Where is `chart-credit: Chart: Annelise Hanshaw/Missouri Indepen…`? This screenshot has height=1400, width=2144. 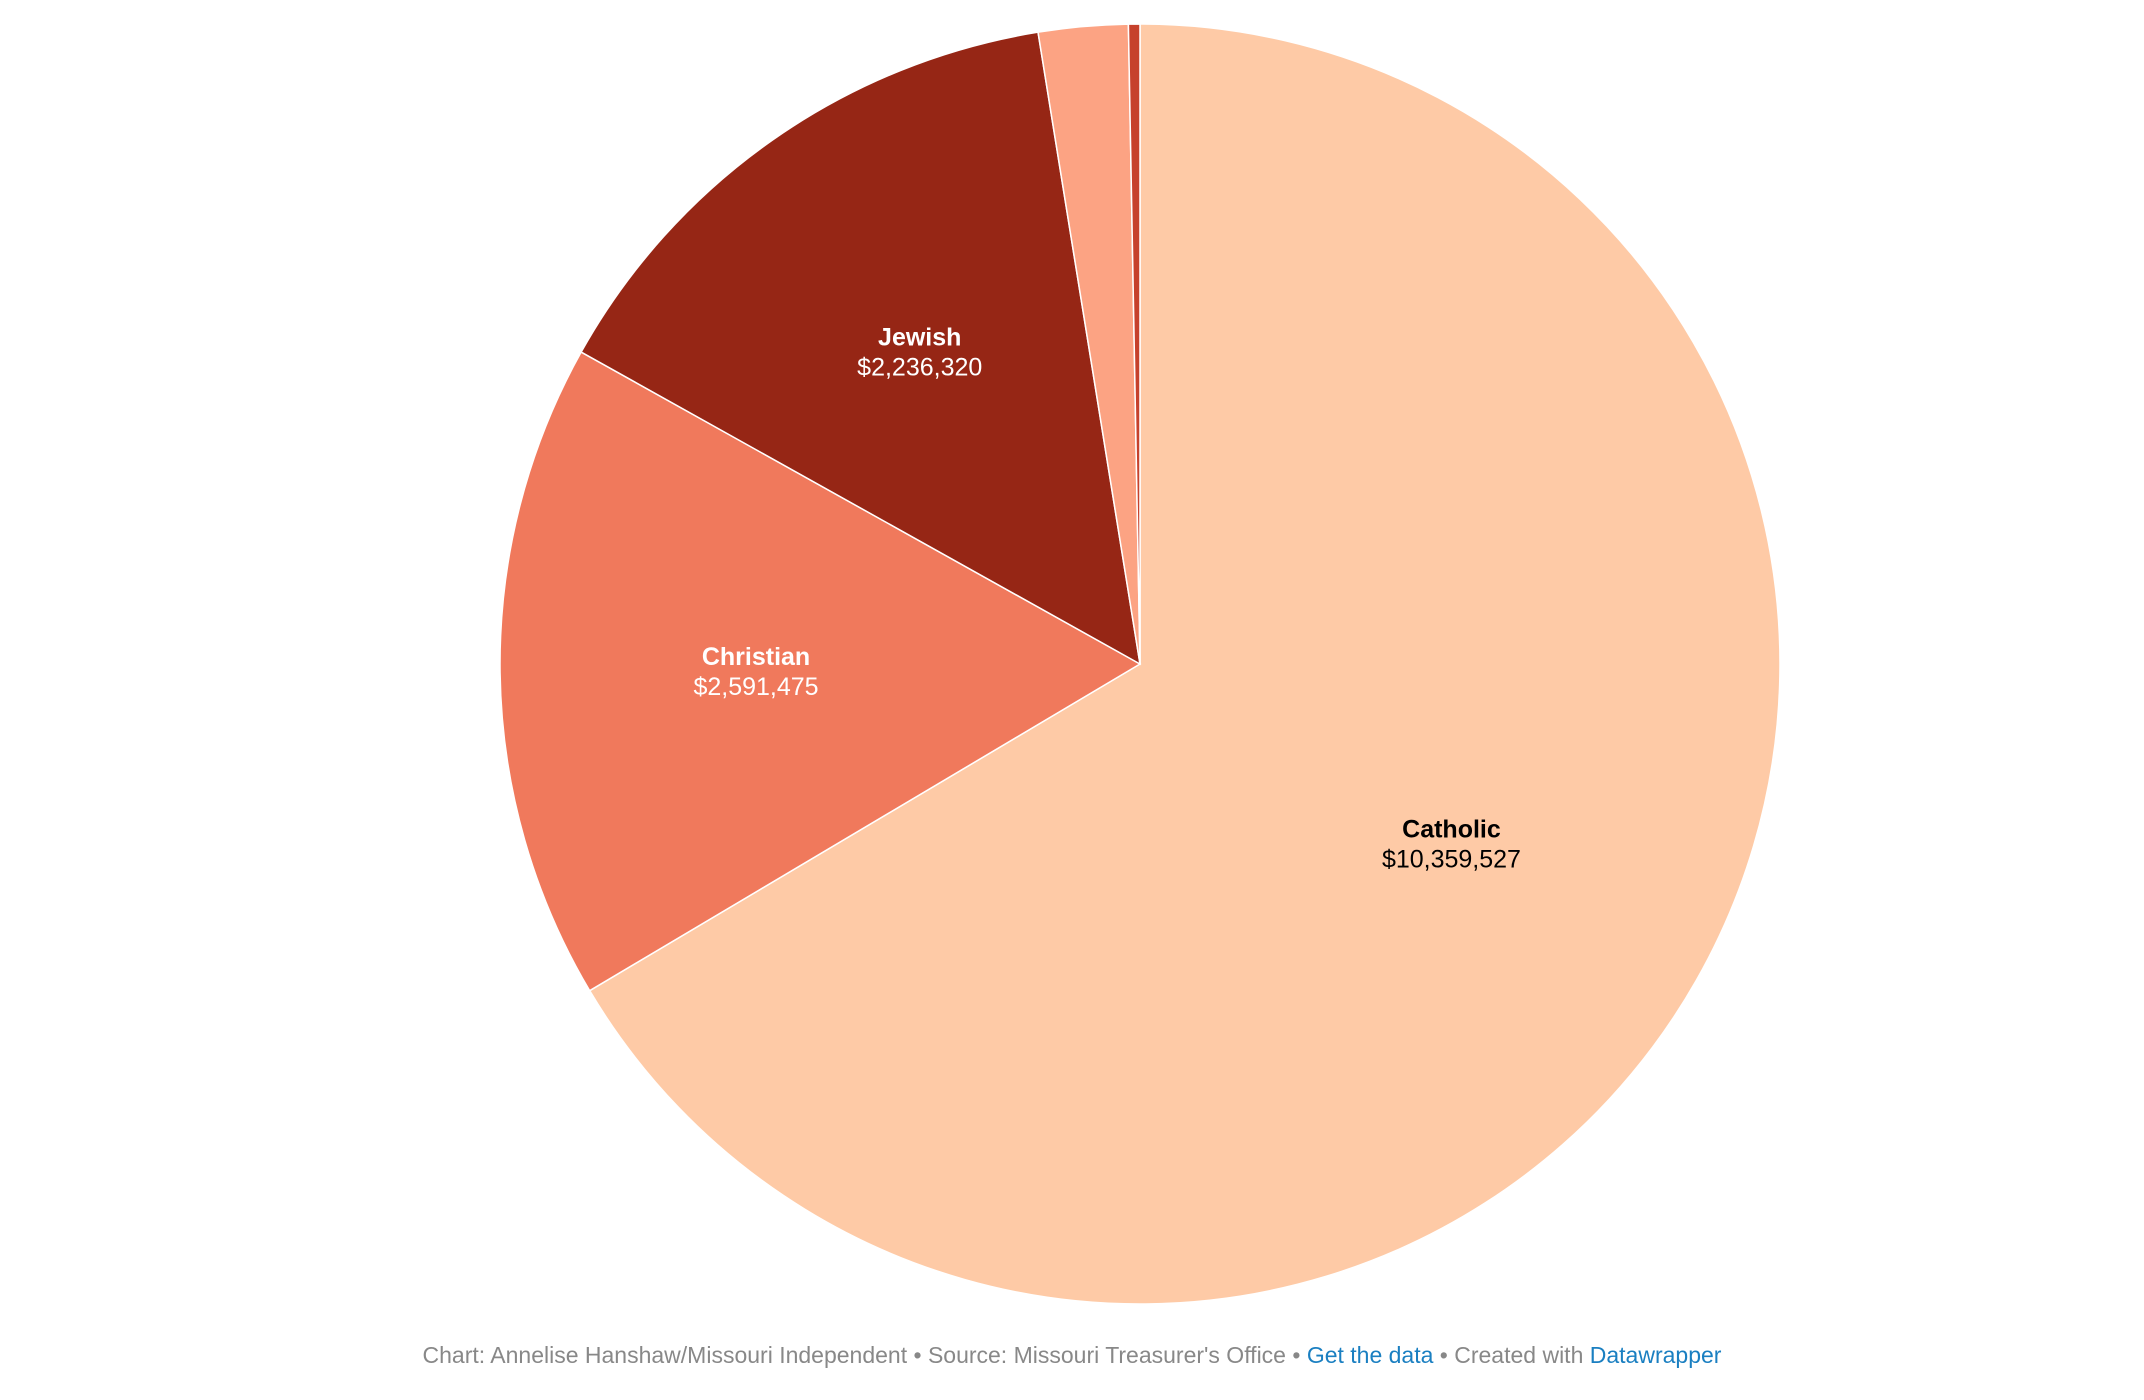 chart-credit: Chart: Annelise Hanshaw/Missouri Indepen… is located at coordinates (665, 1355).